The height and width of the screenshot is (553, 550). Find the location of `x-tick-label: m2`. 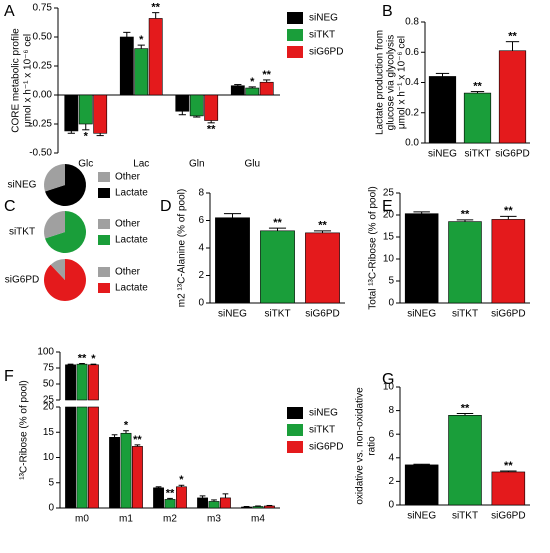

x-tick-label: m2 is located at coordinates (170, 519).